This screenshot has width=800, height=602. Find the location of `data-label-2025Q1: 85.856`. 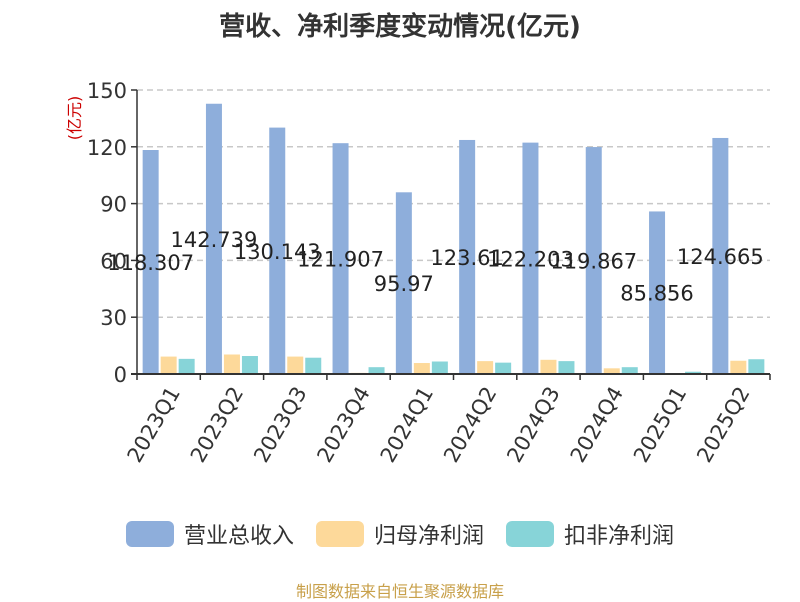

data-label-2025Q1: 85.856 is located at coordinates (656, 294).